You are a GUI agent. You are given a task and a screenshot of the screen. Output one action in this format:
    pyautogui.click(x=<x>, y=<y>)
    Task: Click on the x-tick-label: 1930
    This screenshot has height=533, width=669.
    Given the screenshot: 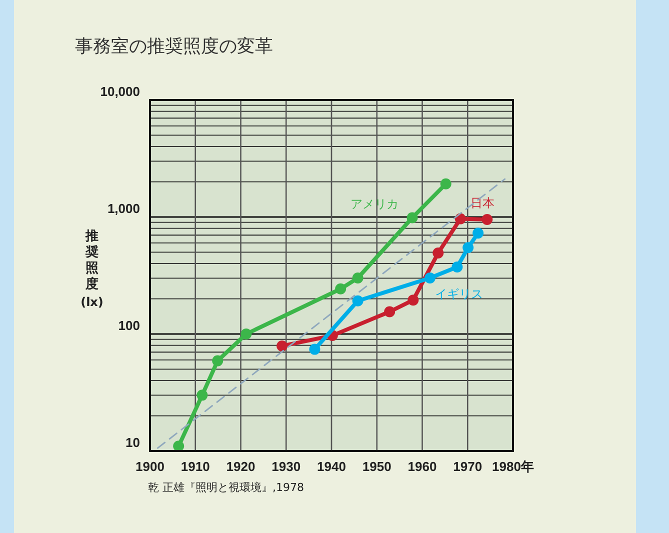 What is the action you would take?
    pyautogui.click(x=286, y=466)
    